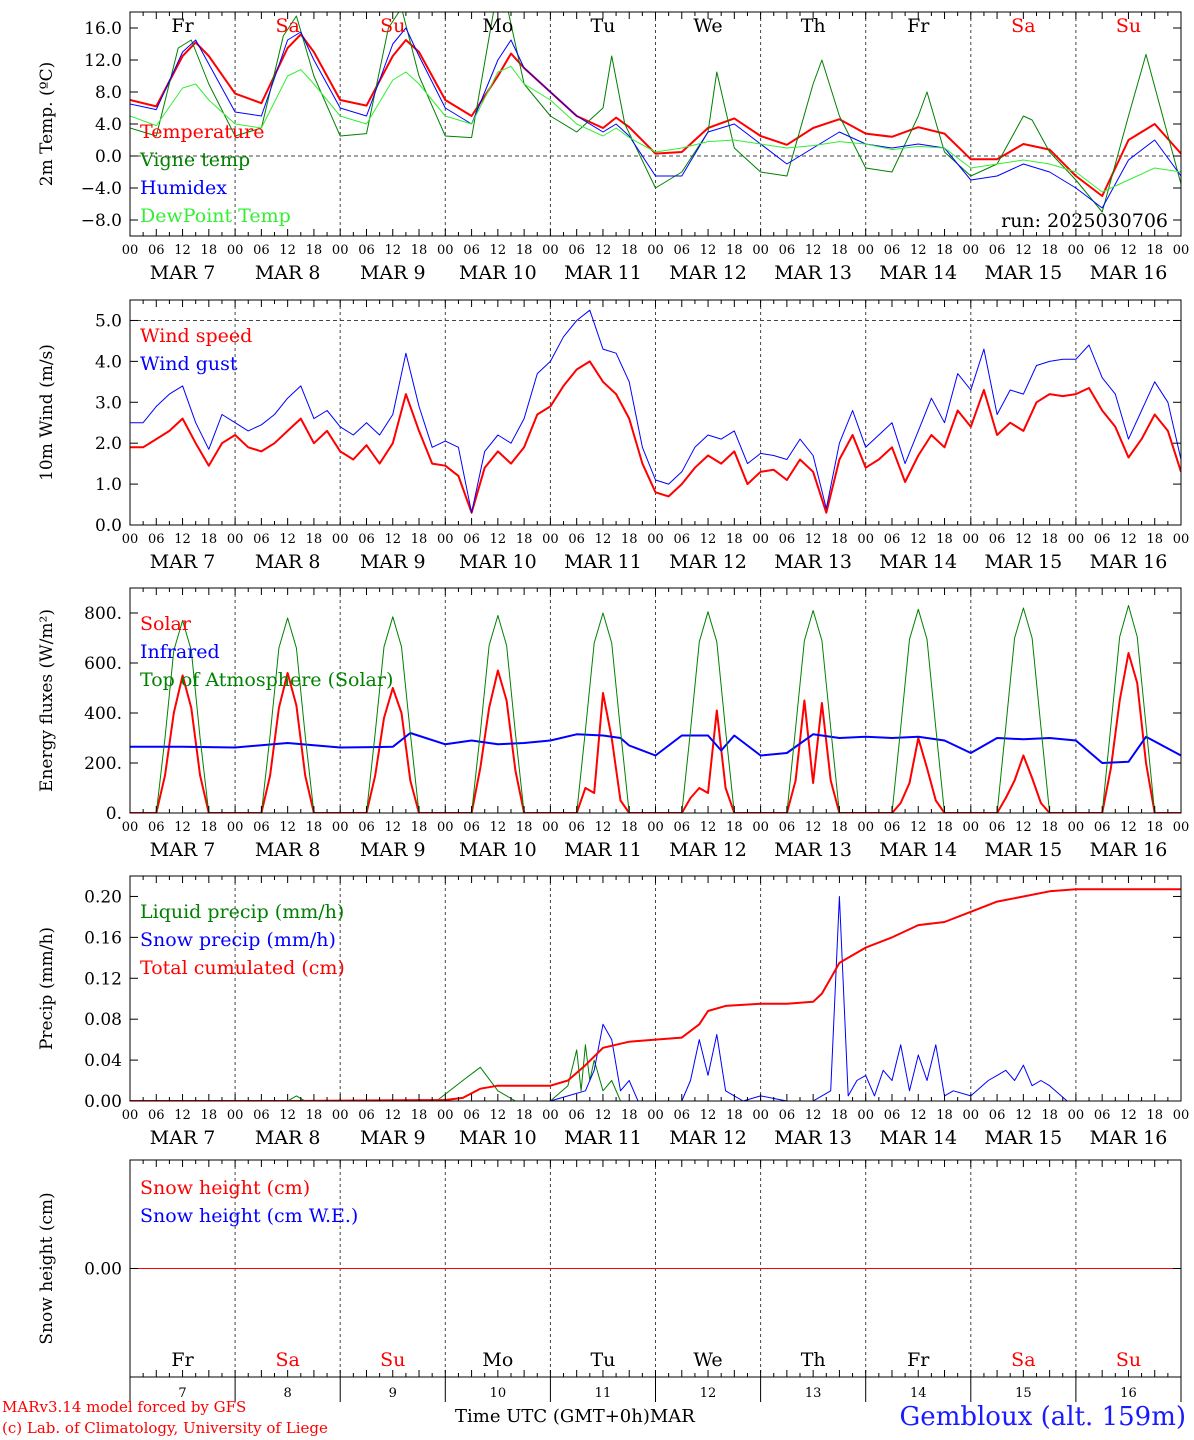 This screenshot has height=1440, width=1194. What do you see at coordinates (708, 1393) in the screenshot?
I see `day-number-label: 12` at bounding box center [708, 1393].